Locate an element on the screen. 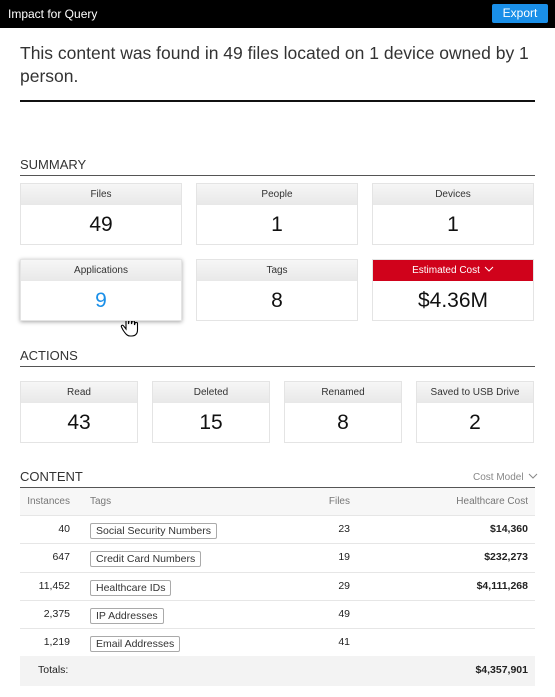  files-cell: 29 is located at coordinates (344, 585).